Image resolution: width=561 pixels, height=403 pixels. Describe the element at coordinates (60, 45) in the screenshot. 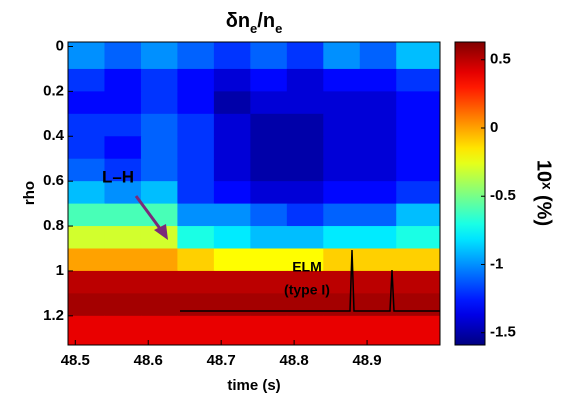

I see `y-tick-label: 0` at that location.